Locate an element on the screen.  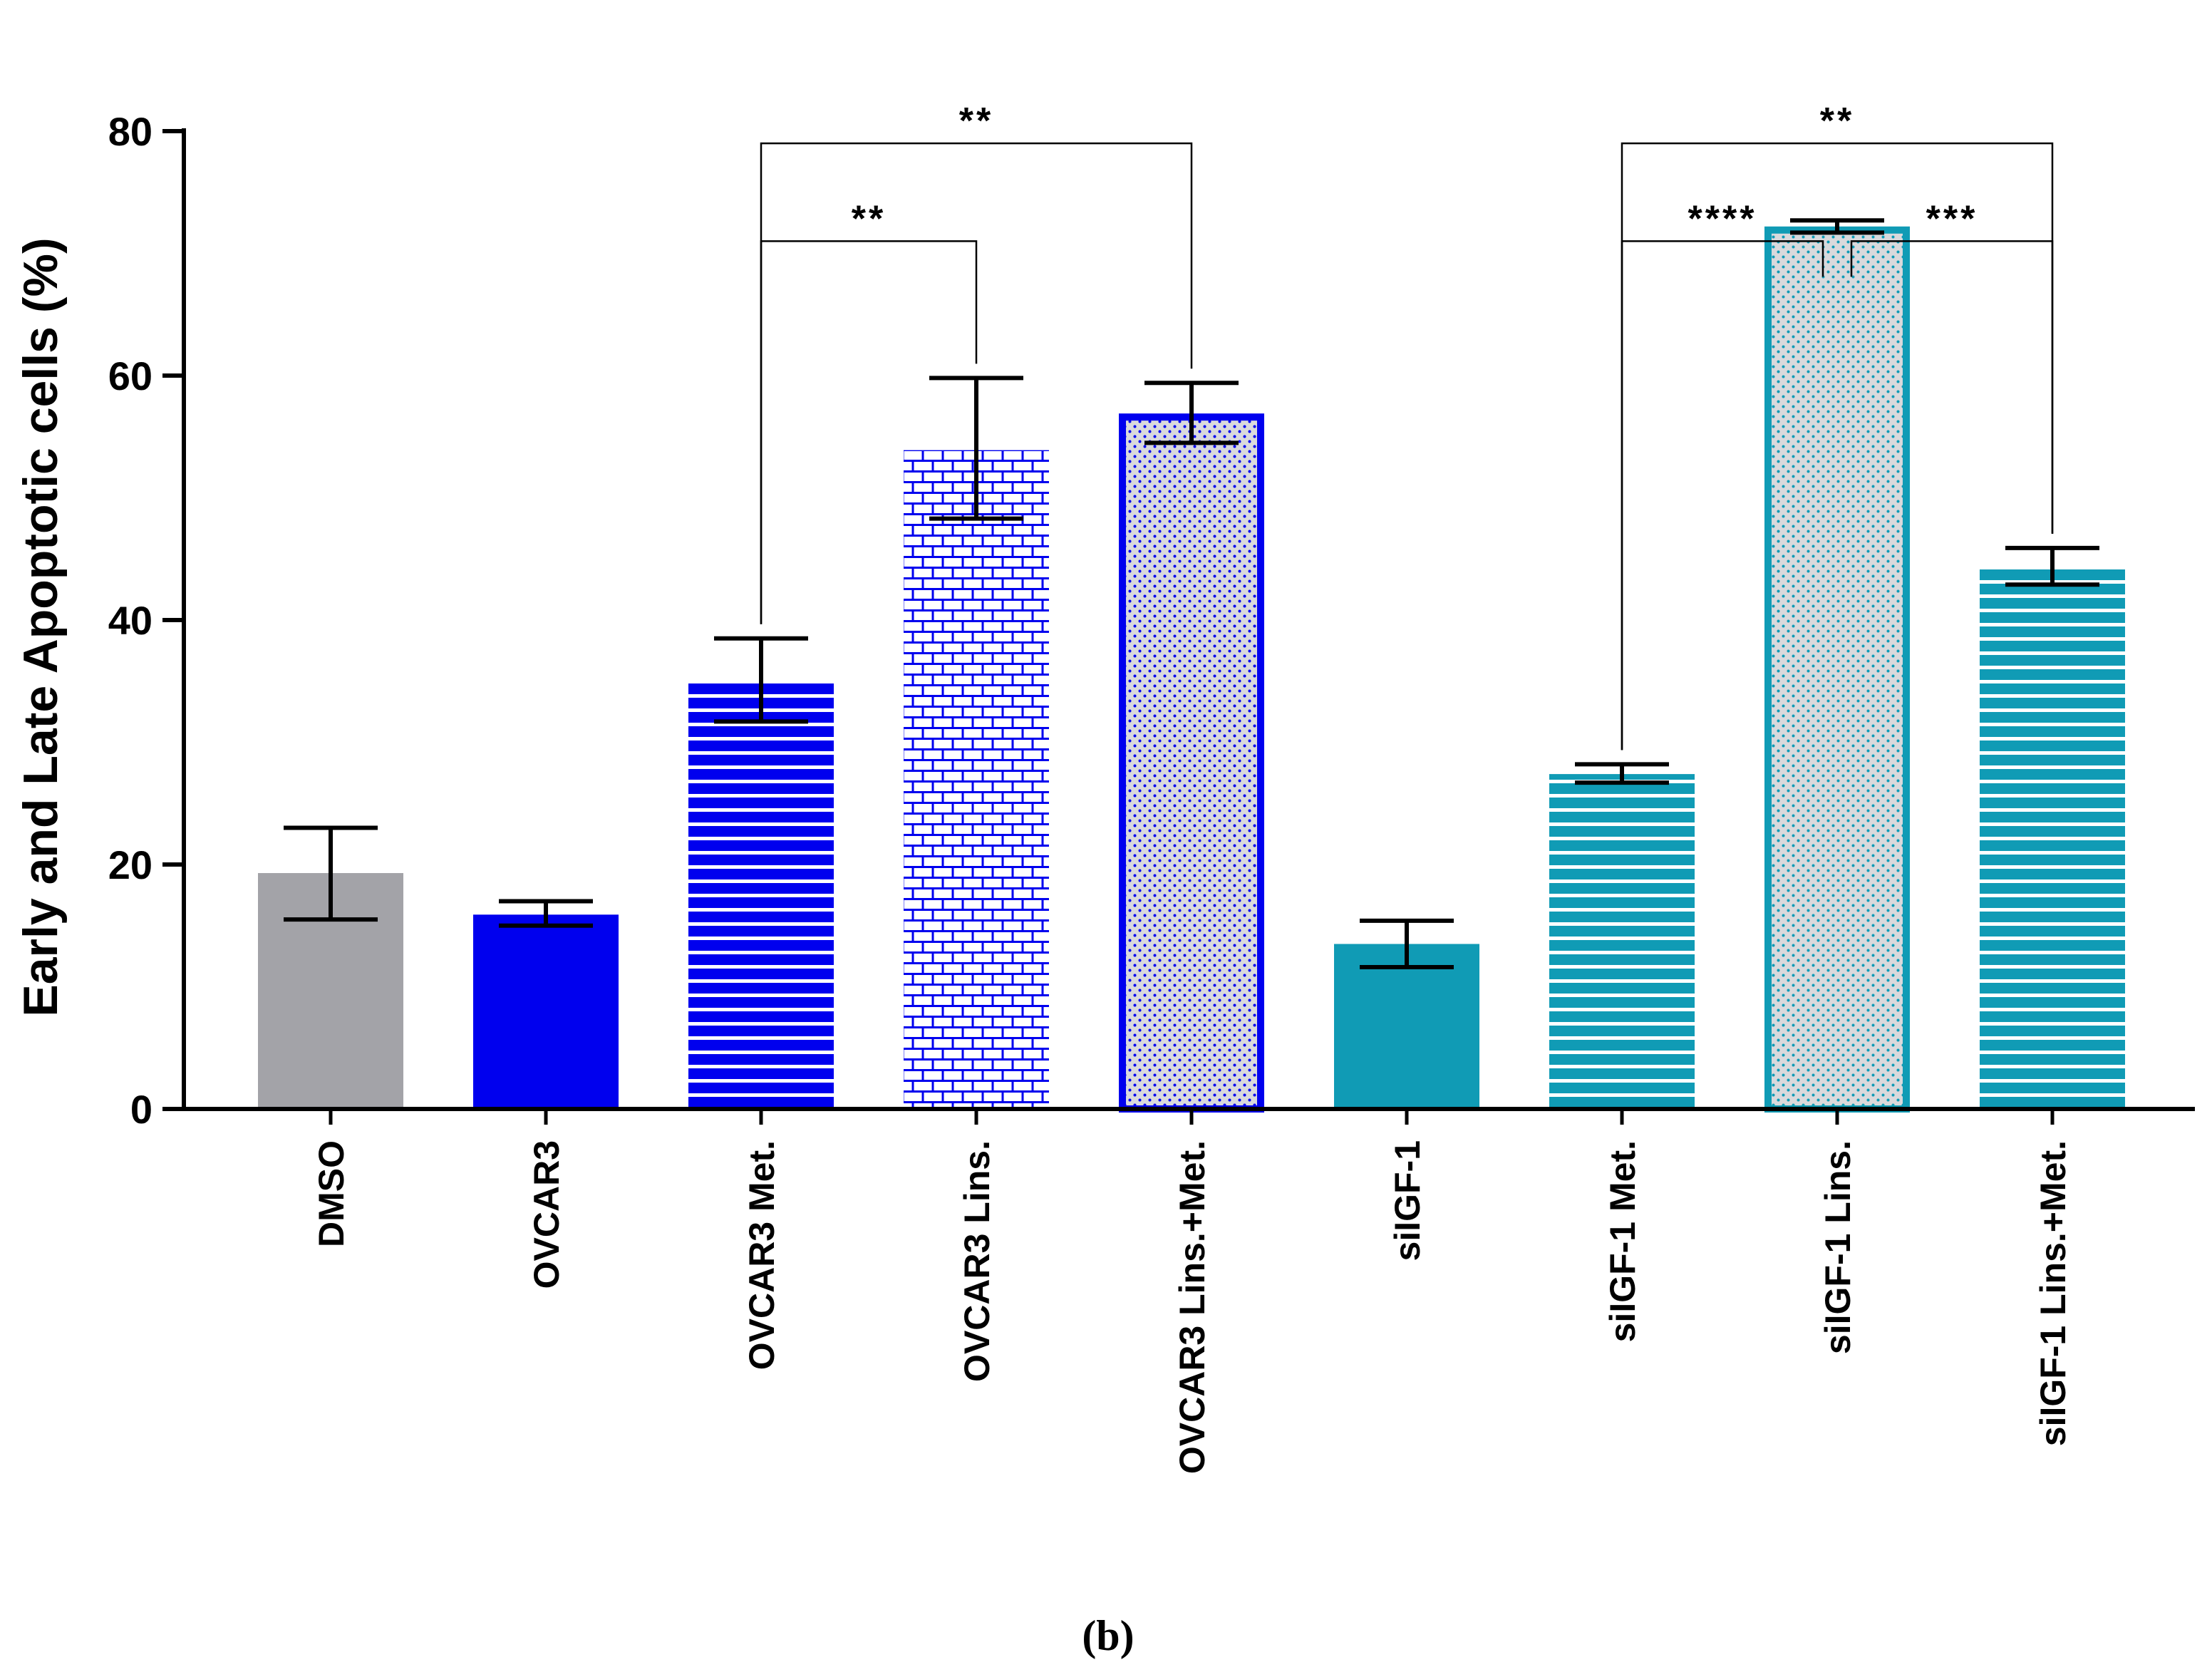
bar-siigf-1-lins is located at coordinates (1837, 669).